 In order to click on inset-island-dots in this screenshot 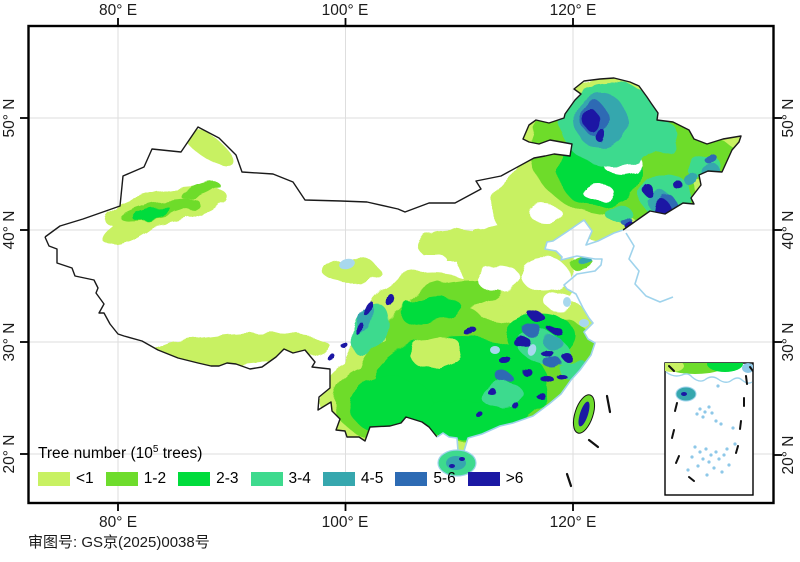, I will do `click(711, 430)`.